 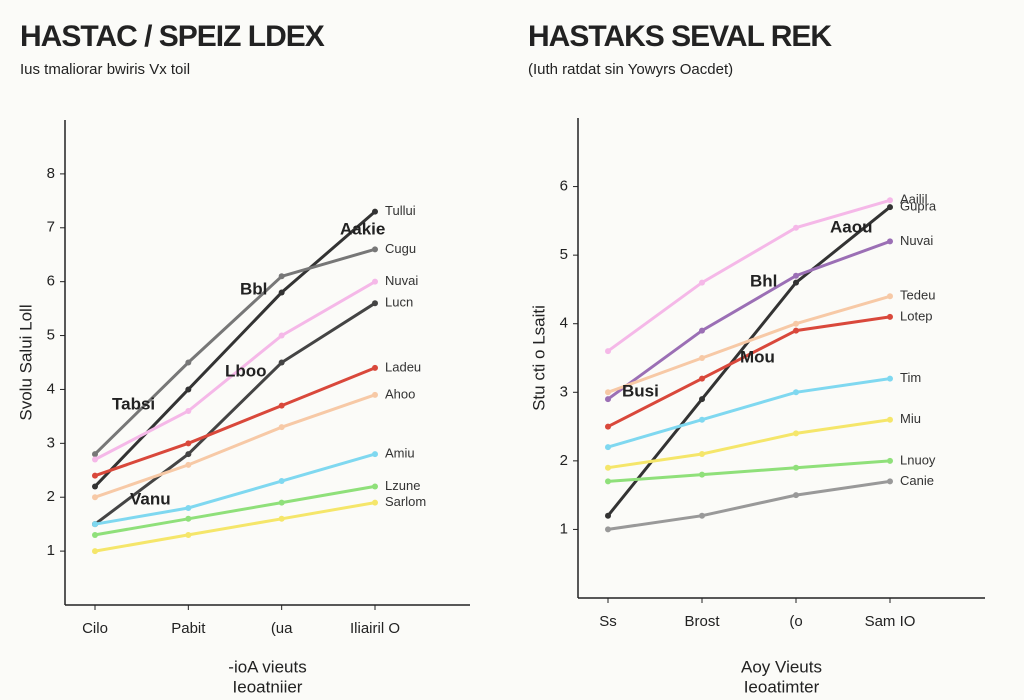 I want to click on annotation: Aakie, so click(x=362, y=228).